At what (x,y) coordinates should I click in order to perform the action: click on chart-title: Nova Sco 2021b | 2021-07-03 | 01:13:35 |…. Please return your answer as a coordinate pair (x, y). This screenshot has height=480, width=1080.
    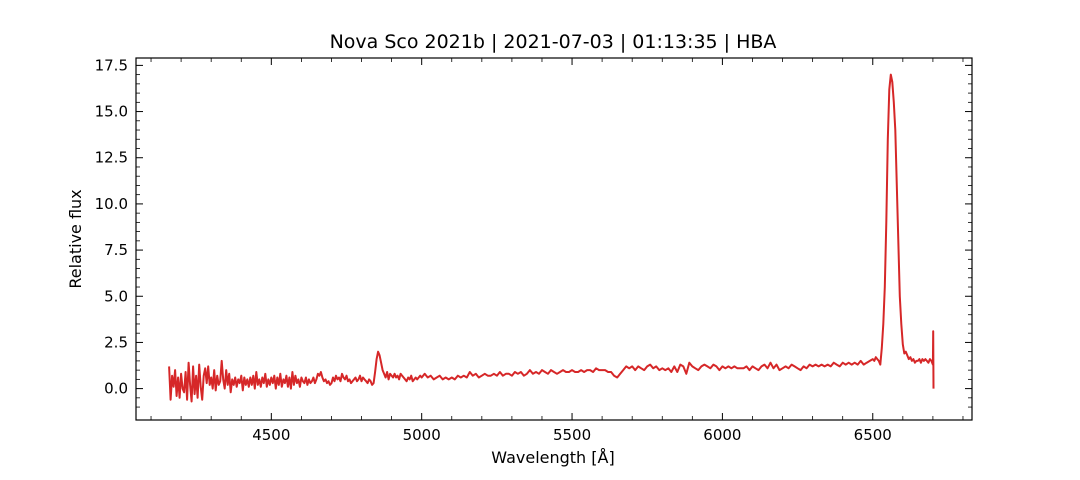
    Looking at the image, I should click on (553, 42).